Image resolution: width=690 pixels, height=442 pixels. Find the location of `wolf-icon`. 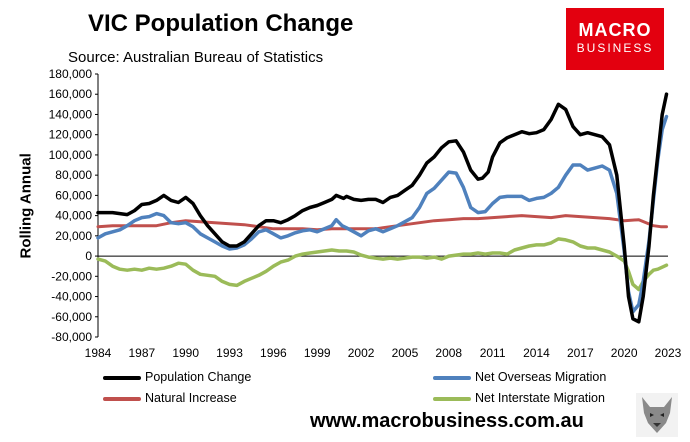

wolf-icon is located at coordinates (657, 415).